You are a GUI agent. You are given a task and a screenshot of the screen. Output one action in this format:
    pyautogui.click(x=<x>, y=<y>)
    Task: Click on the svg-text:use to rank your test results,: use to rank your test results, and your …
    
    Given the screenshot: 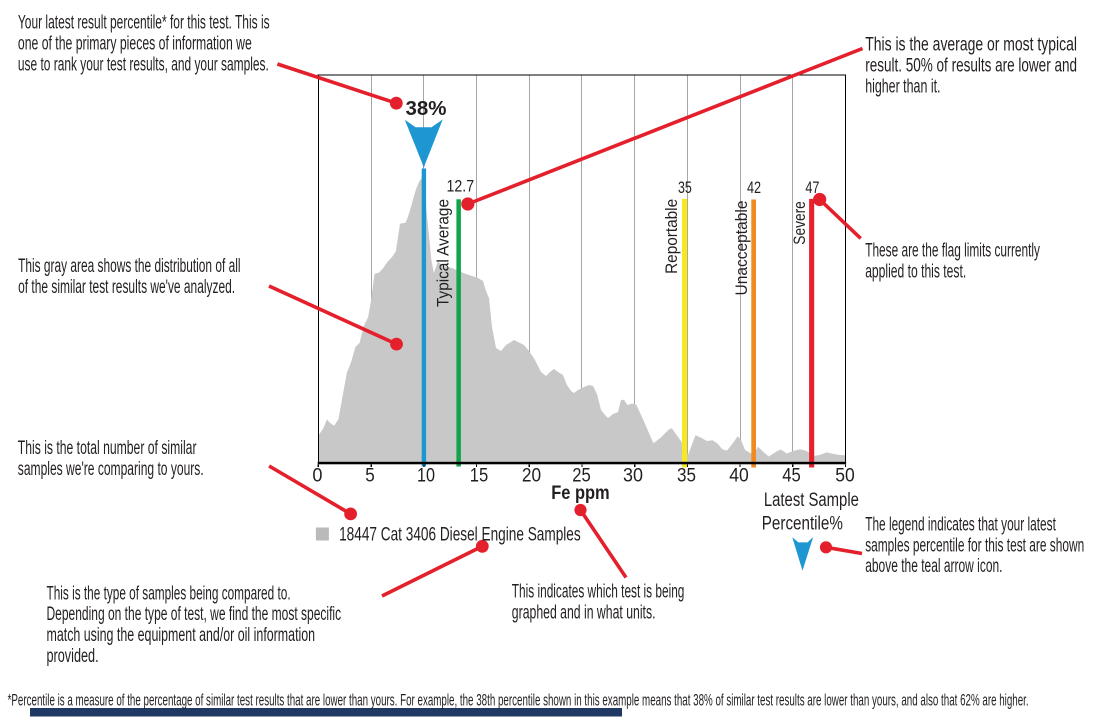 What is the action you would take?
    pyautogui.click(x=143, y=65)
    